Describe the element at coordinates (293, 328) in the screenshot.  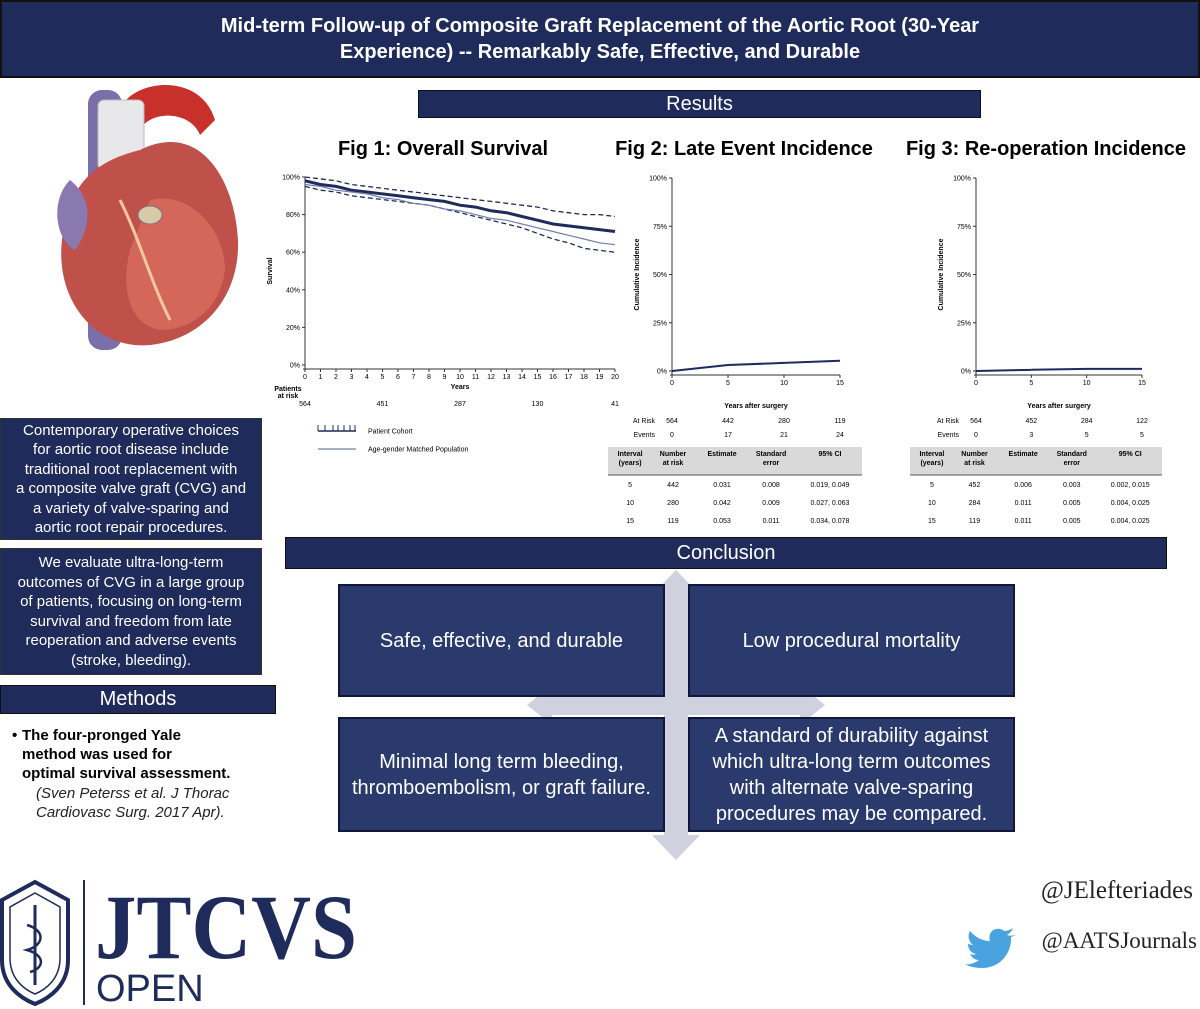
I see `y-tick-label: 20%` at that location.